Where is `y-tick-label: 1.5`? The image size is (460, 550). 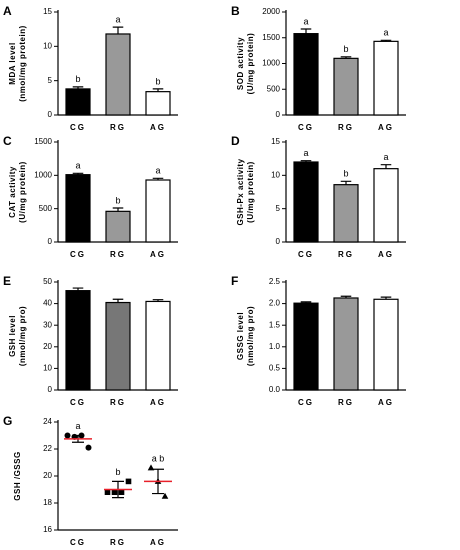 y-tick-label: 1.5 is located at coordinates (275, 324).